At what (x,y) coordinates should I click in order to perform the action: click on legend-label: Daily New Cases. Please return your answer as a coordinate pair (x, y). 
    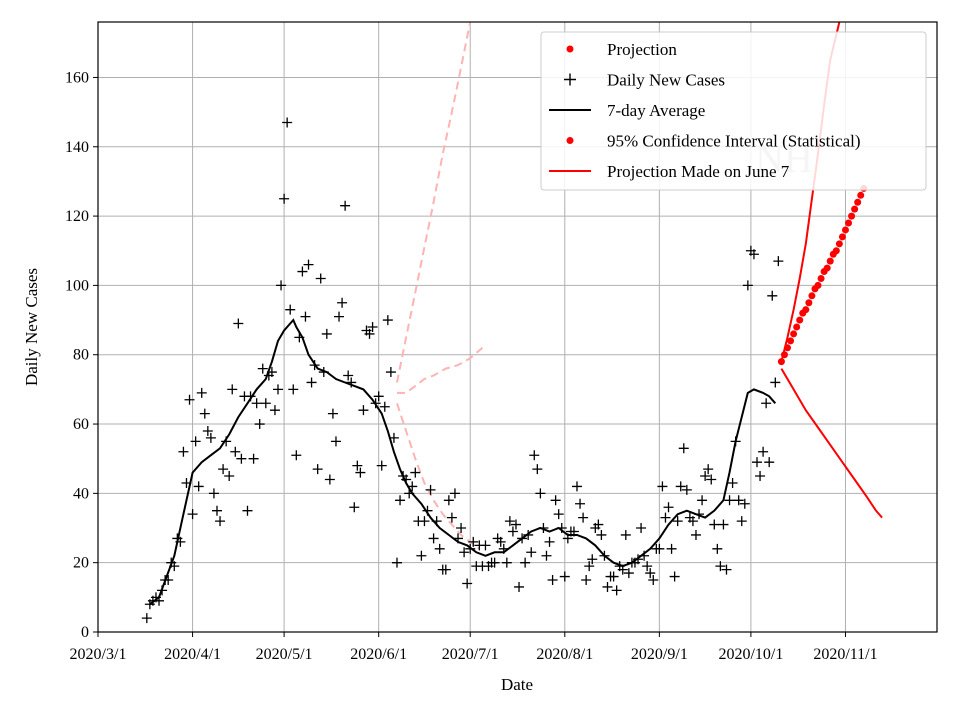
    Looking at the image, I should click on (666, 80).